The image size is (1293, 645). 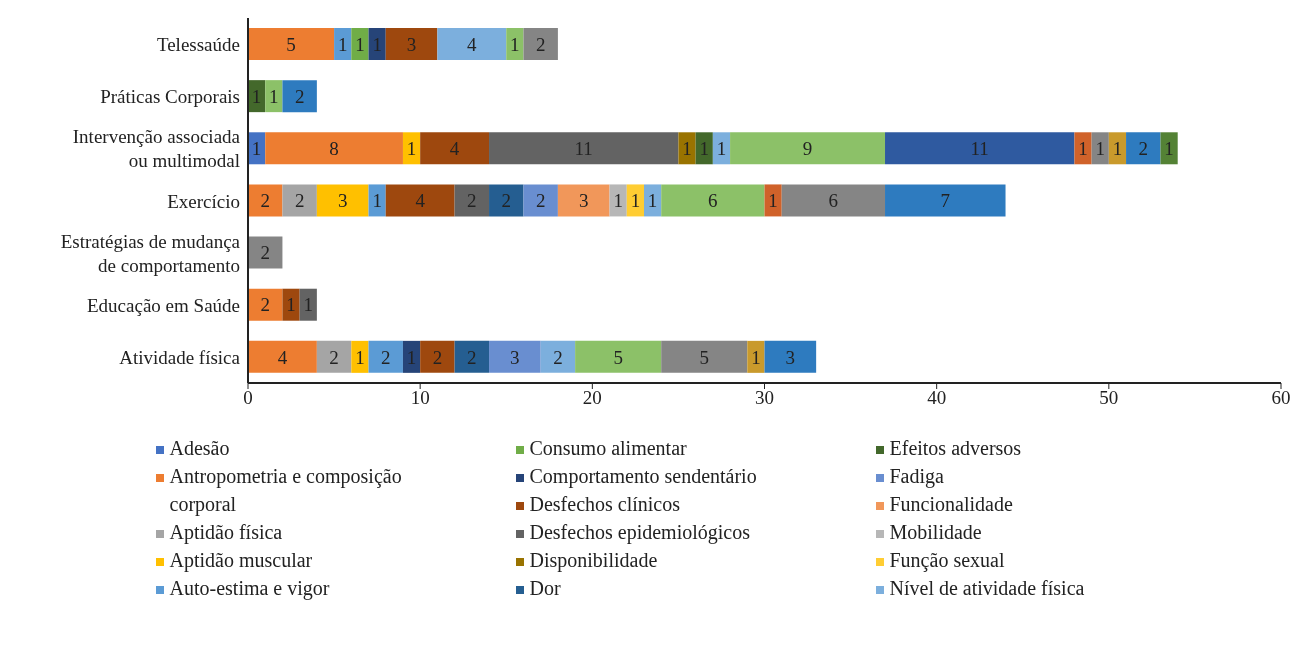 What do you see at coordinates (764, 398) in the screenshot?
I see `x-tick-label: 30` at bounding box center [764, 398].